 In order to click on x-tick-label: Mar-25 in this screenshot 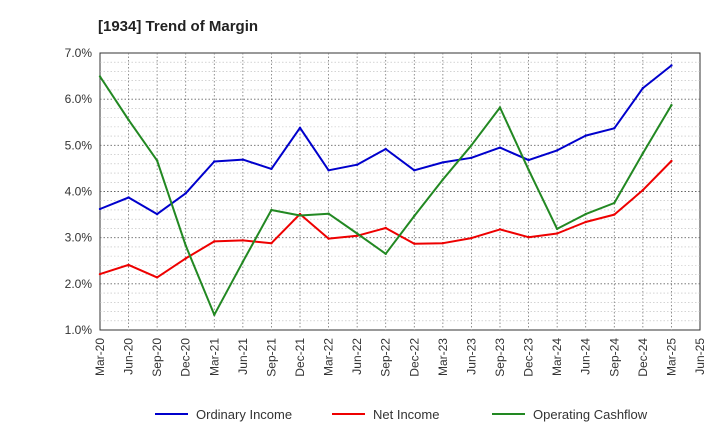, I will do `click(671, 357)`.